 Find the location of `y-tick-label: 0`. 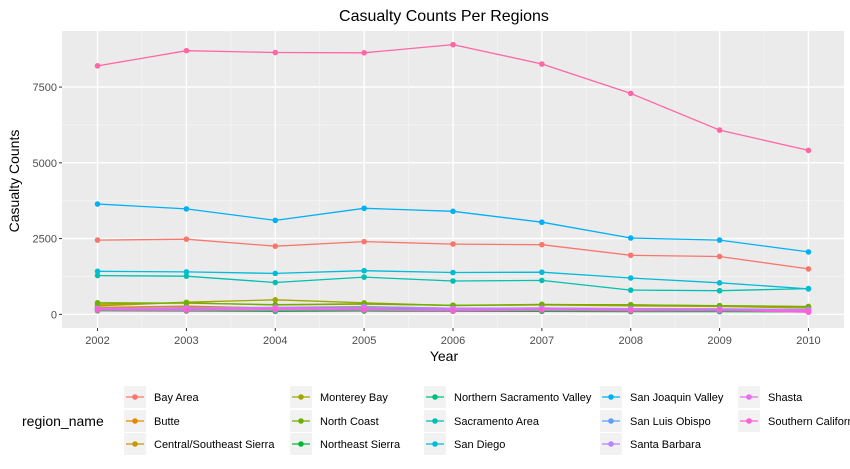

y-tick-label: 0 is located at coordinates (54, 315).